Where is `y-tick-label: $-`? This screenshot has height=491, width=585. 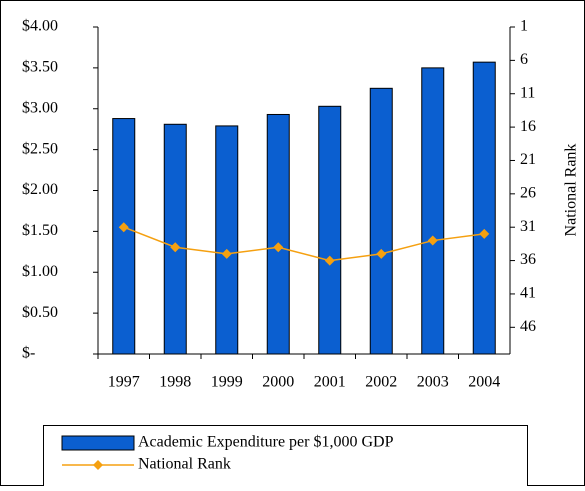
y-tick-label: $- is located at coordinates (28, 353).